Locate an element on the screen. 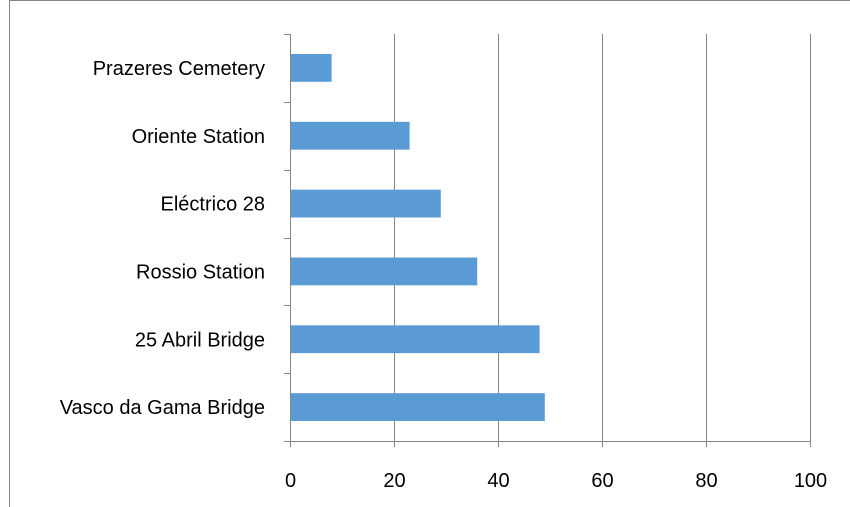 The width and height of the screenshot is (850, 507). category-label: Vasco da Gama Bridge is located at coordinates (162, 408).